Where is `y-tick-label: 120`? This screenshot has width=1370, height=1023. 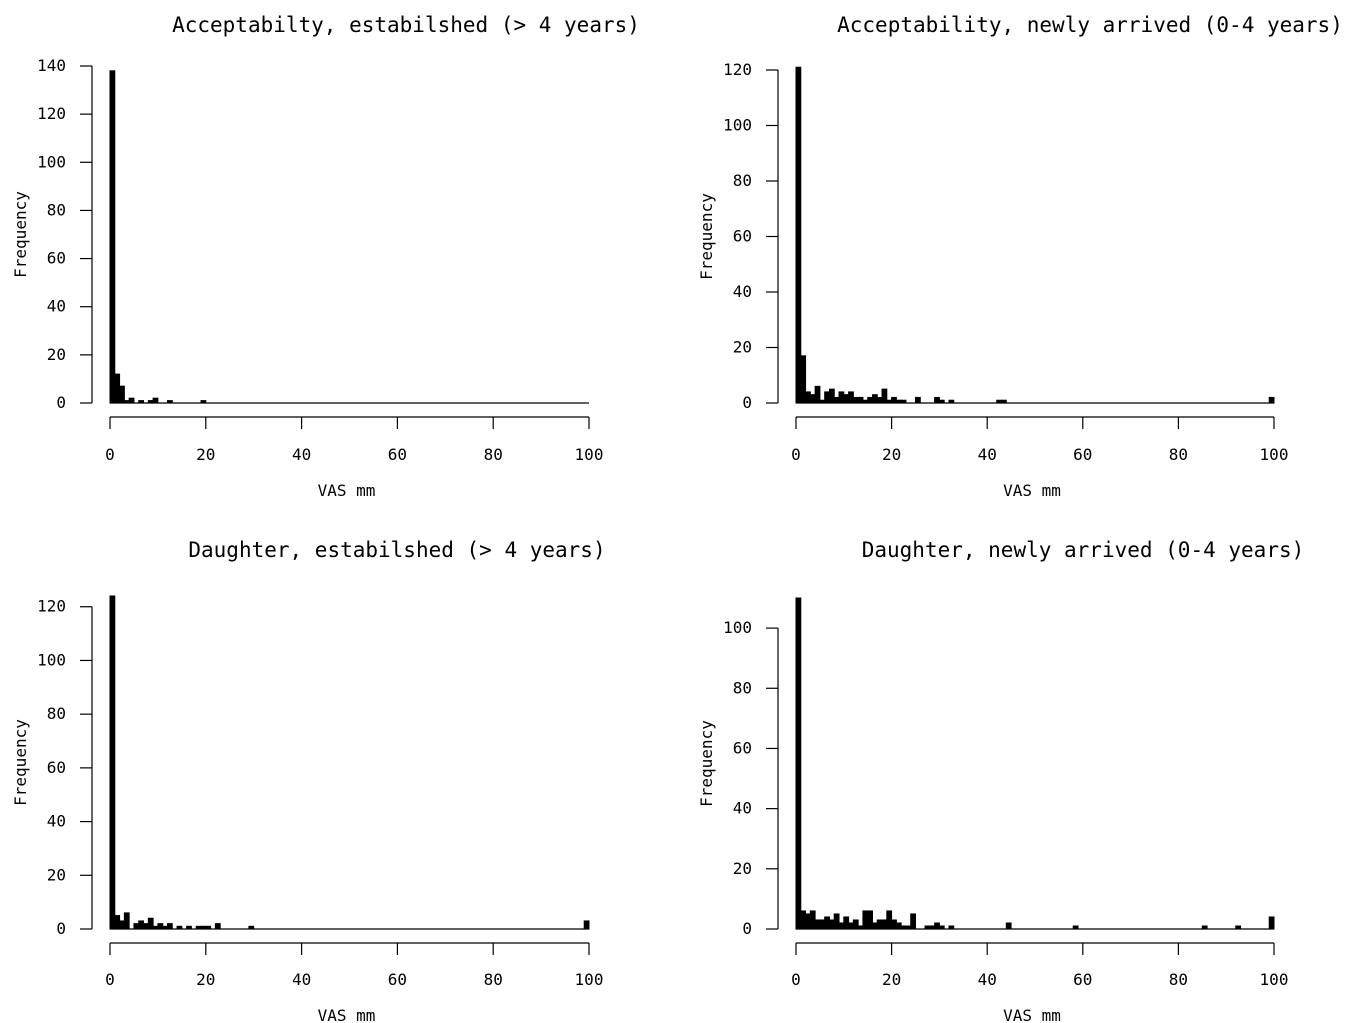
y-tick-label: 120 is located at coordinates (737, 69).